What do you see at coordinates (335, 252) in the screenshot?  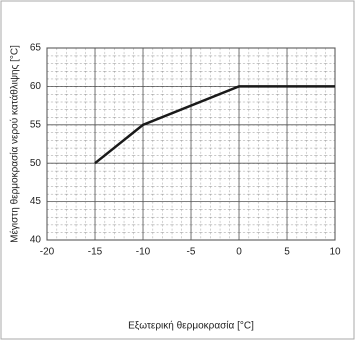 I see `x-tick-label: 10` at bounding box center [335, 252].